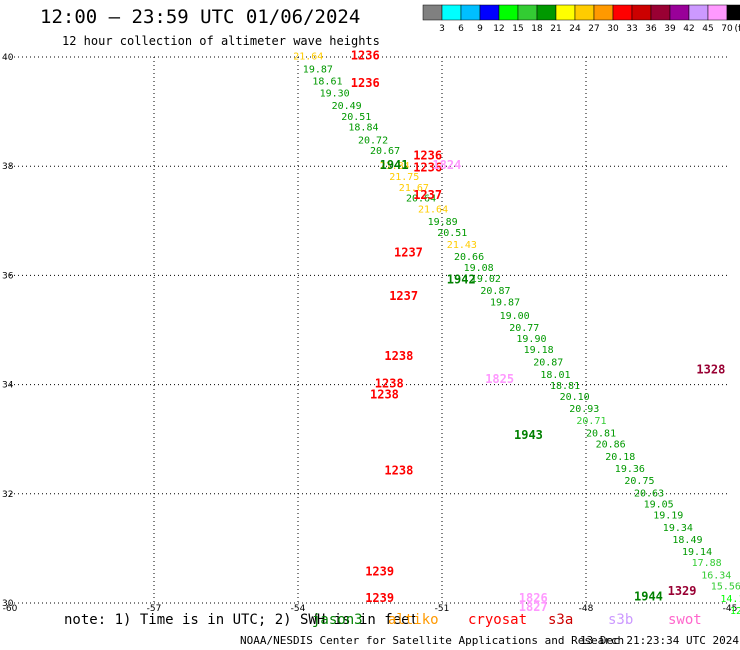  Describe the element at coordinates (539, 350) in the screenshot. I see `wave-height-label: 19.18` at that location.